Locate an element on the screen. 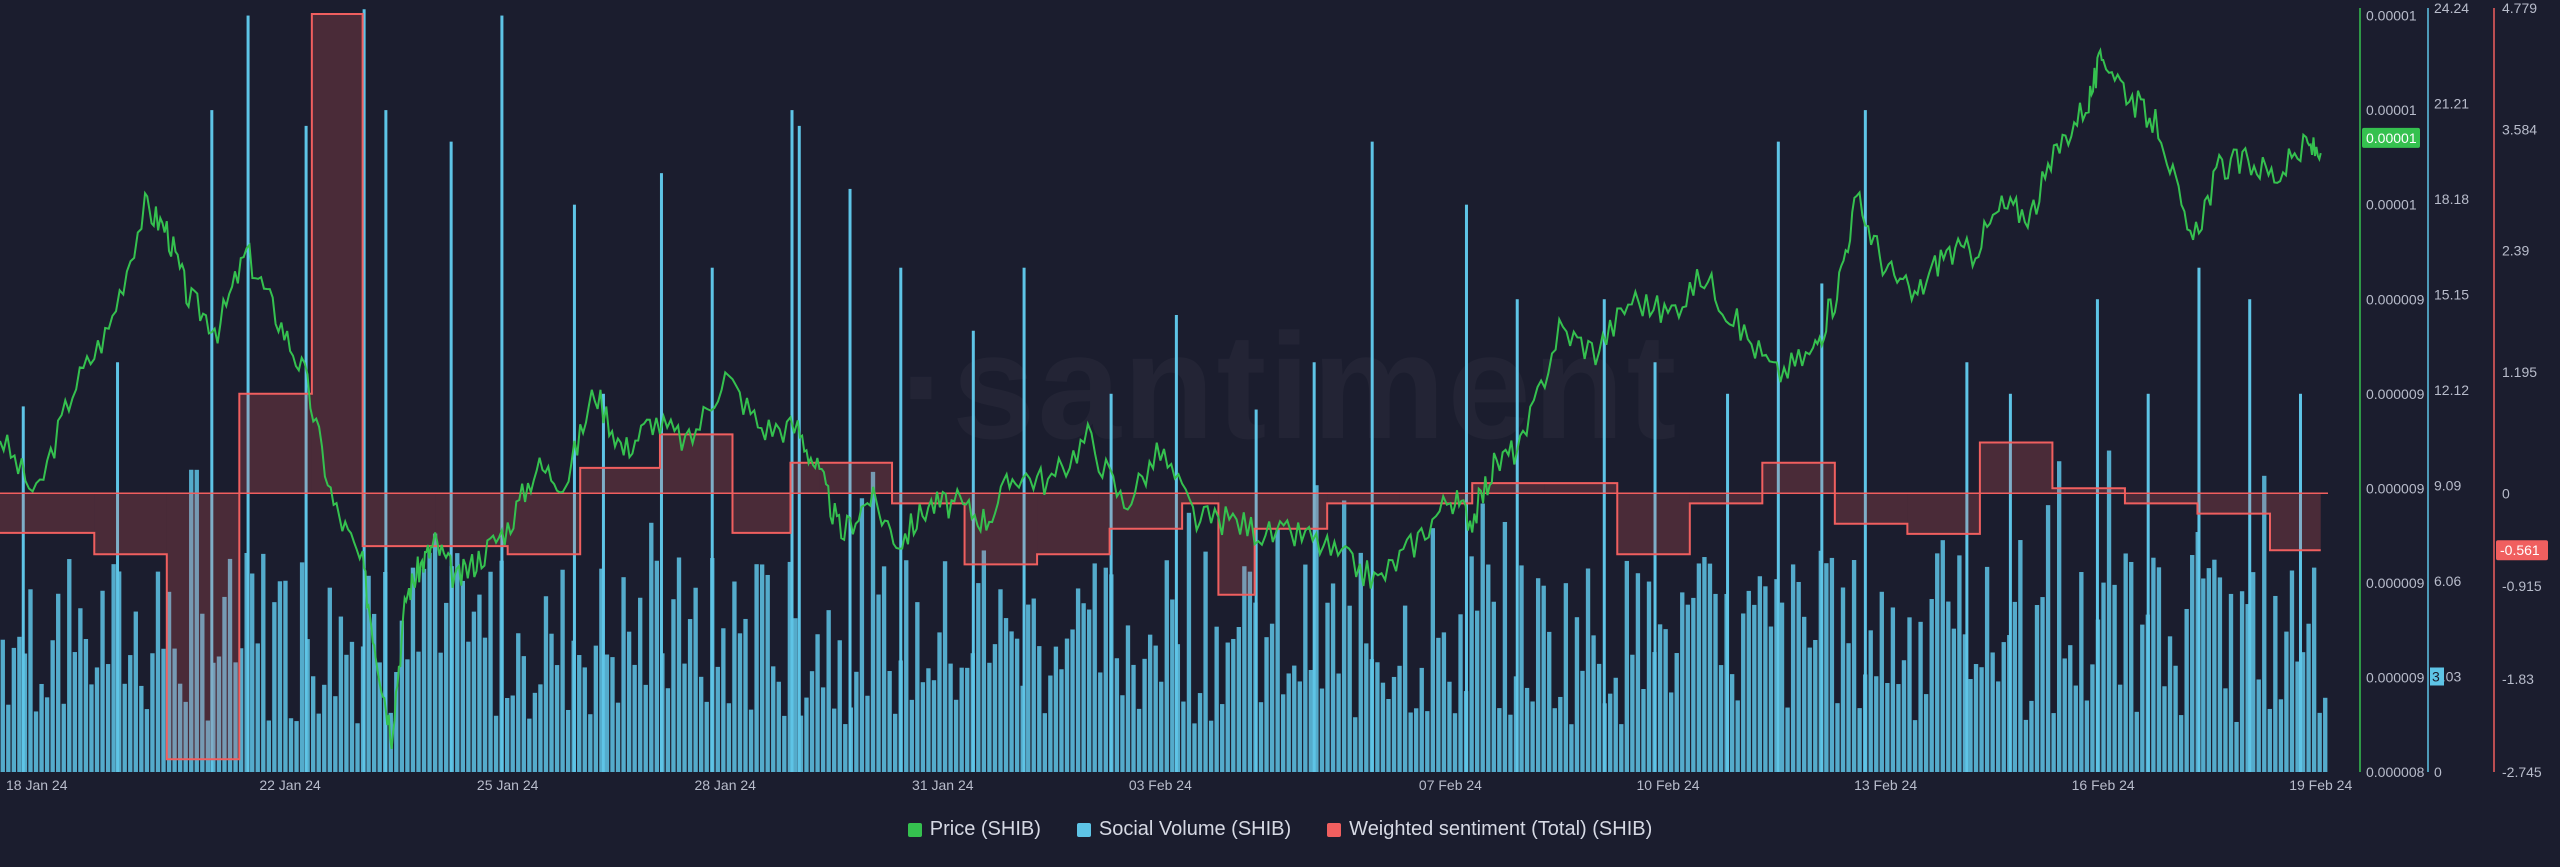 This screenshot has width=2560, height=867. x-tick-label: 19 Feb 24 is located at coordinates (2320, 785).